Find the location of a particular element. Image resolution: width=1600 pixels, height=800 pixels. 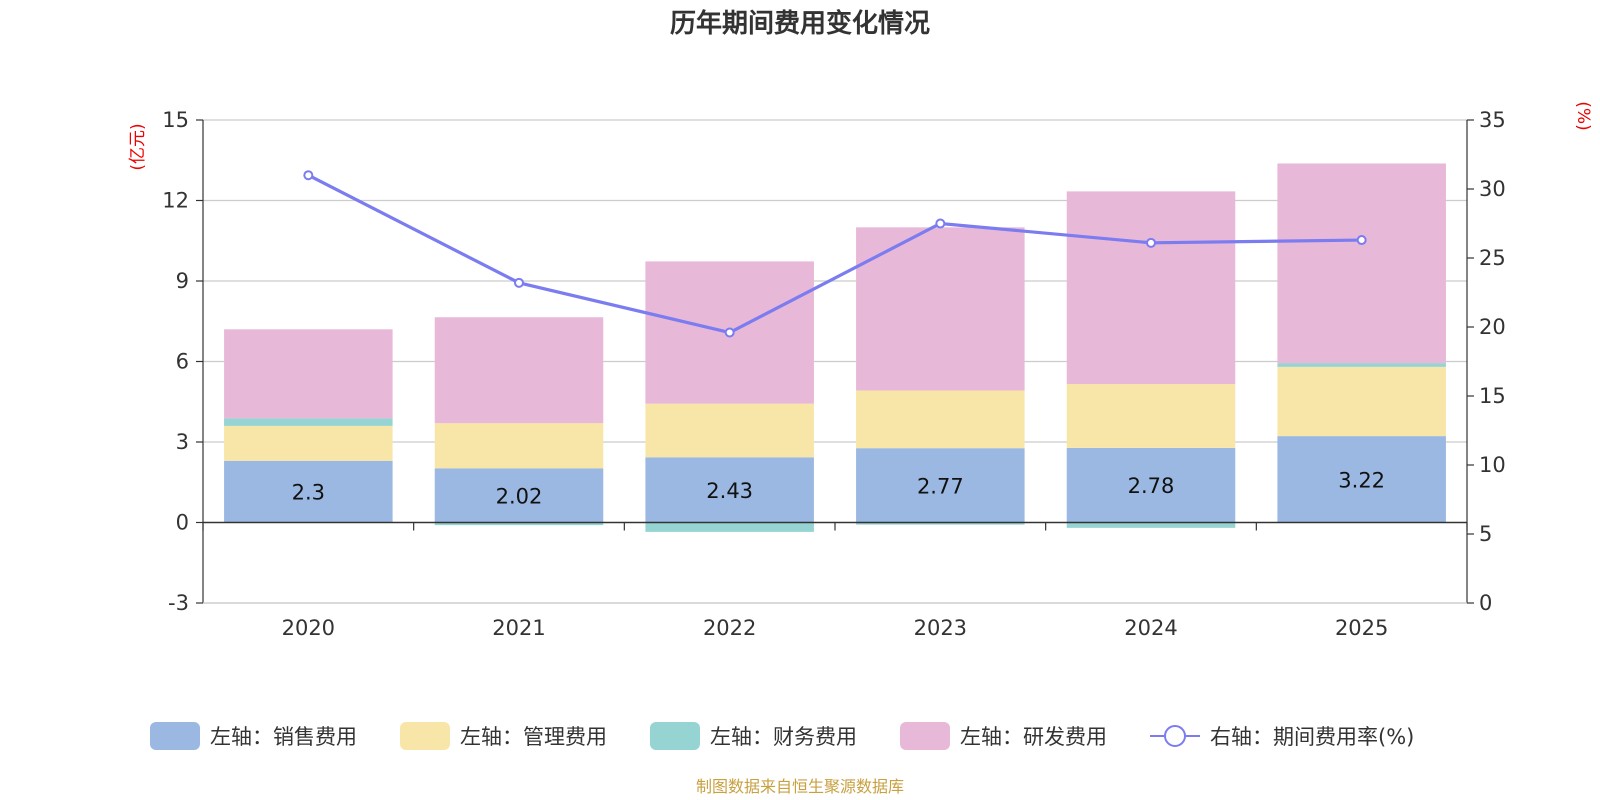

data-label: 3.22 is located at coordinates (1361, 480).